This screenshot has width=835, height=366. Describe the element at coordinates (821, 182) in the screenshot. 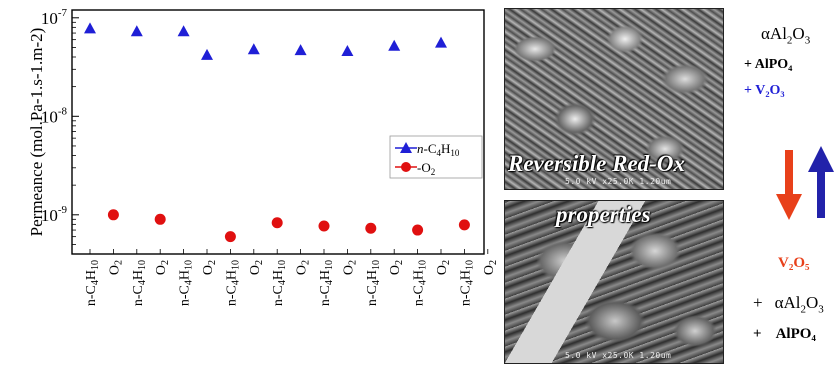

I see `oxidation-arrow-icon` at that location.